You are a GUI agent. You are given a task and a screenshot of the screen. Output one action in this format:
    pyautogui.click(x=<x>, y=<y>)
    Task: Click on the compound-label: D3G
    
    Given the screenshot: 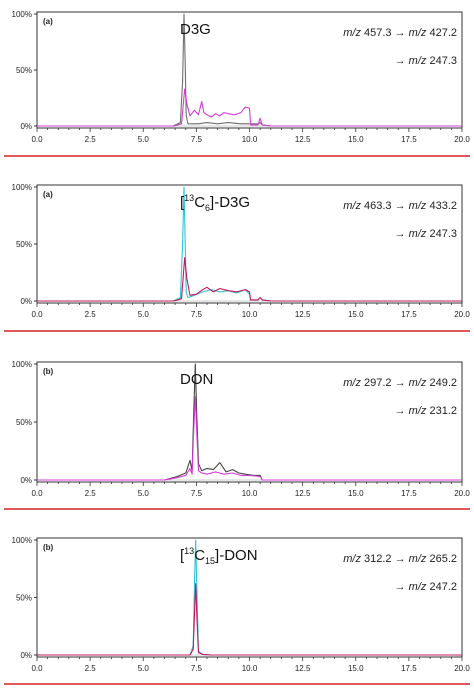 What is the action you would take?
    pyautogui.click(x=195, y=29)
    